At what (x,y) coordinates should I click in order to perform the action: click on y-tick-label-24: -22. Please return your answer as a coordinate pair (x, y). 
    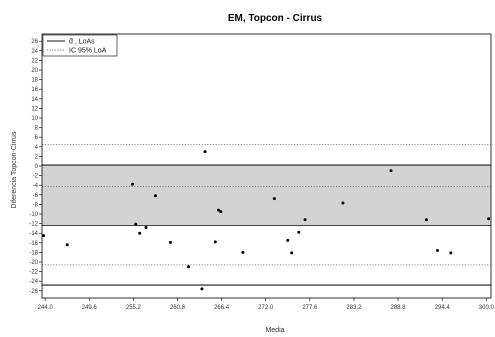
    Looking at the image, I should click on (33, 273).